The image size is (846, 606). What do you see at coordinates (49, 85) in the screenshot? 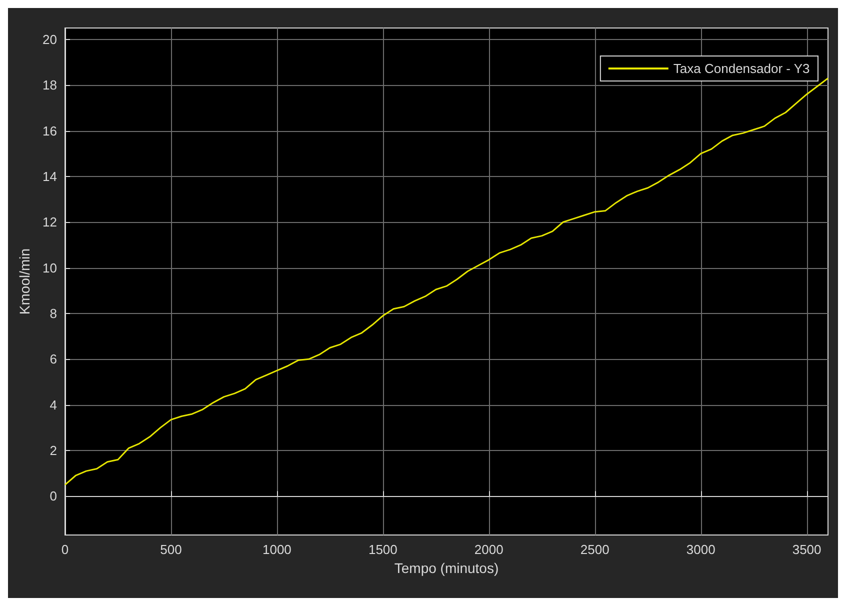
I see `y-tick-label: 18` at bounding box center [49, 85].